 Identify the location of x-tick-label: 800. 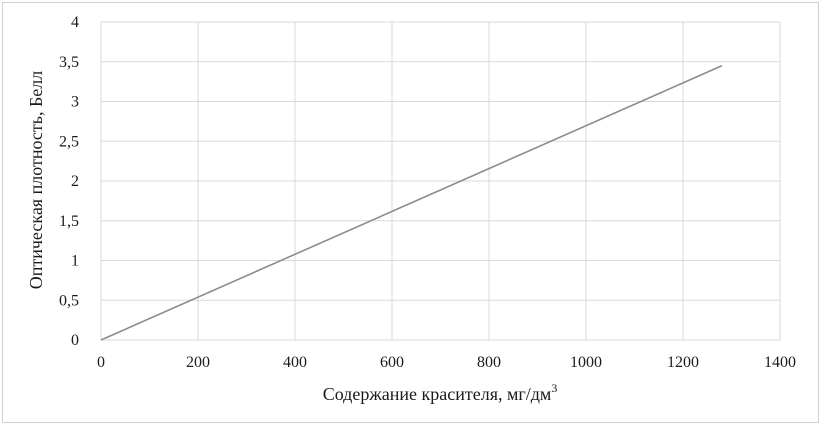
(489, 362).